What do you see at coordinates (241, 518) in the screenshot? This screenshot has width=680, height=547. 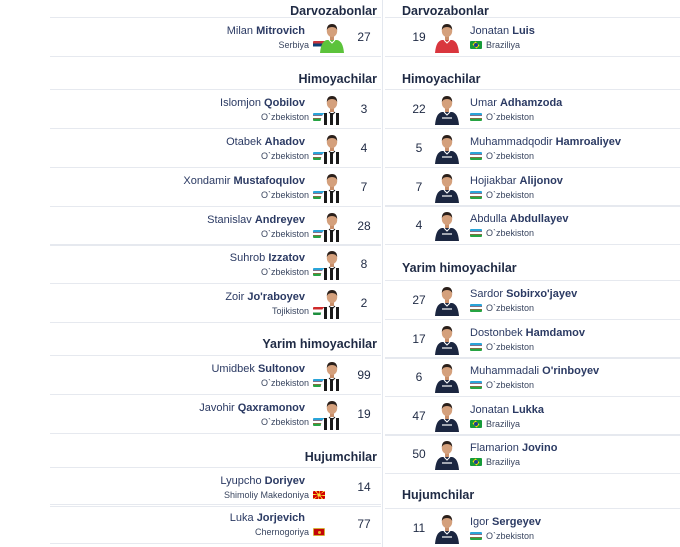 I see `player-first-name: Luka` at bounding box center [241, 518].